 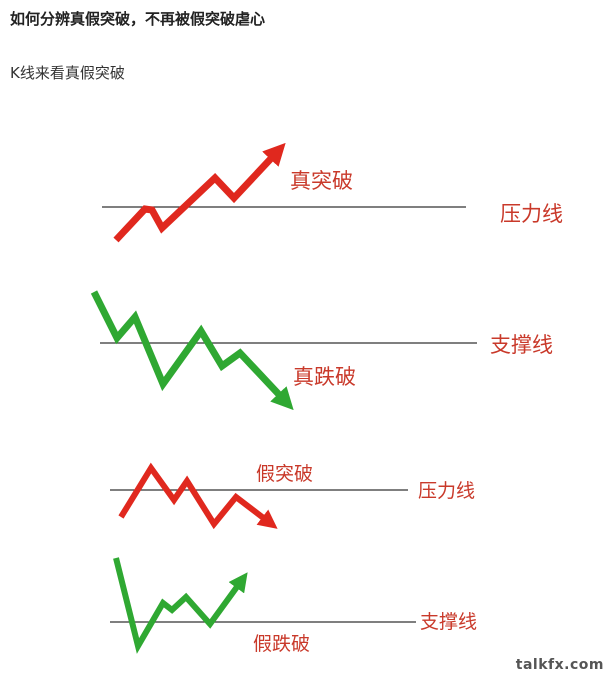 I want to click on price-path-fake-up, so click(x=198, y=496).